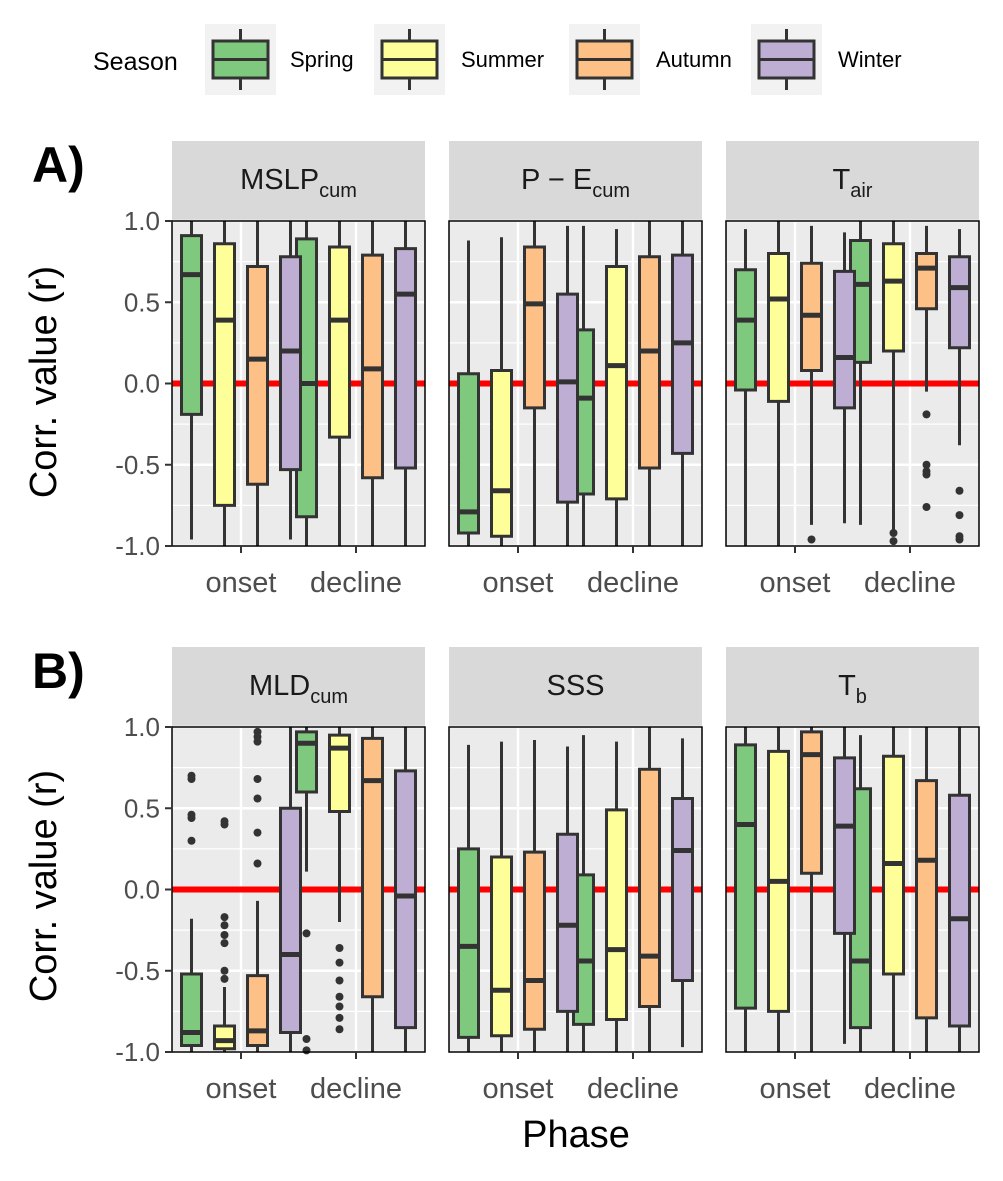 The image size is (1003, 1181). What do you see at coordinates (142, 808) in the screenshot?
I see `y-tick-label: 0.5` at bounding box center [142, 808].